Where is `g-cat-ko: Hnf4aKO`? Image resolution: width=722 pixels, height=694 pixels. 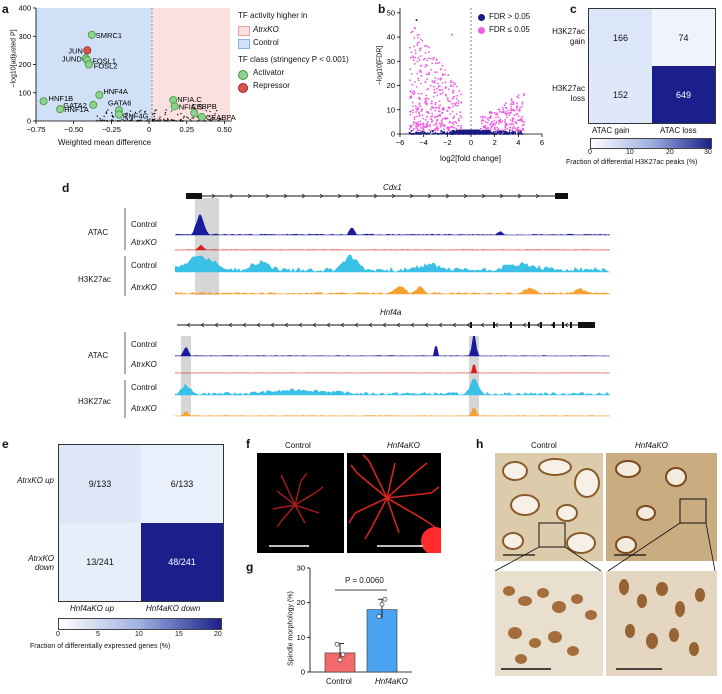
g-cat-ko: Hnf4aKO is located at coordinates (391, 681).